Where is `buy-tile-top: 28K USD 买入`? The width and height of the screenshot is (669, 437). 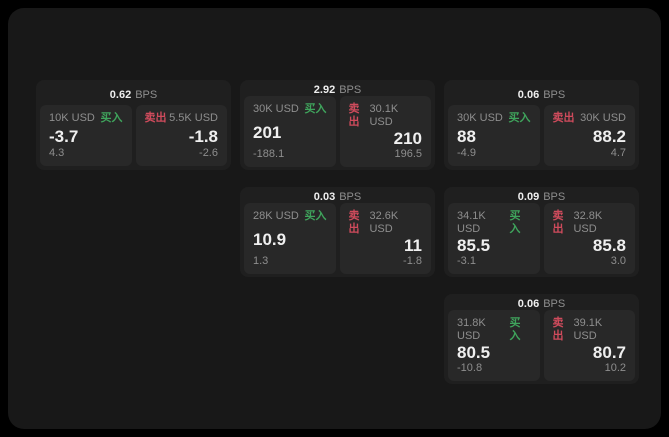 buy-tile-top: 28K USD 买入 is located at coordinates (290, 216).